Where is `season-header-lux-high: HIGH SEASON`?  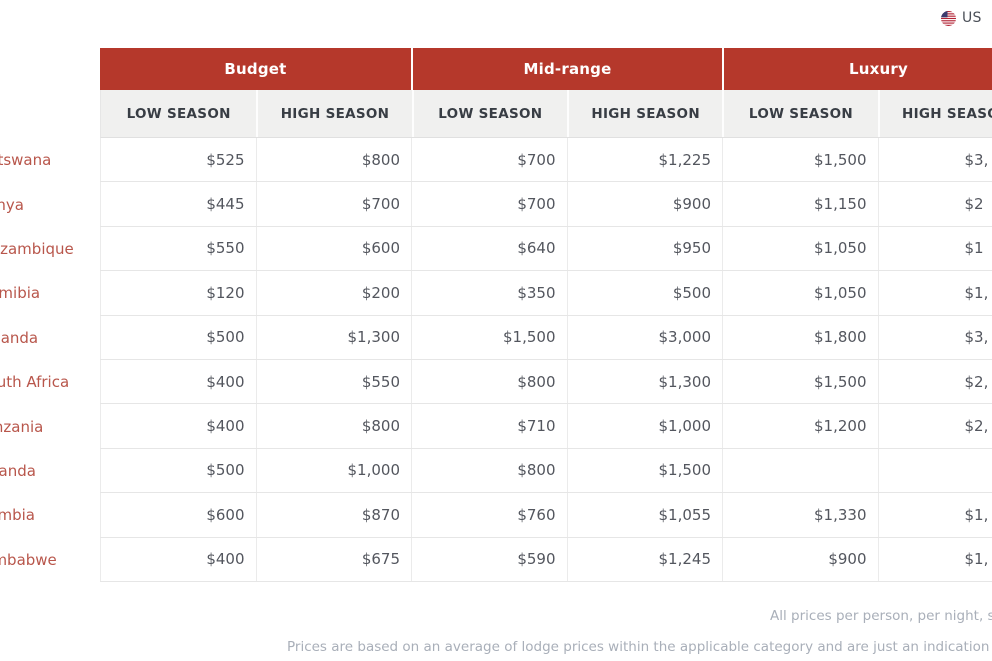 season-header-lux-high: HIGH SEASON is located at coordinates (934, 113).